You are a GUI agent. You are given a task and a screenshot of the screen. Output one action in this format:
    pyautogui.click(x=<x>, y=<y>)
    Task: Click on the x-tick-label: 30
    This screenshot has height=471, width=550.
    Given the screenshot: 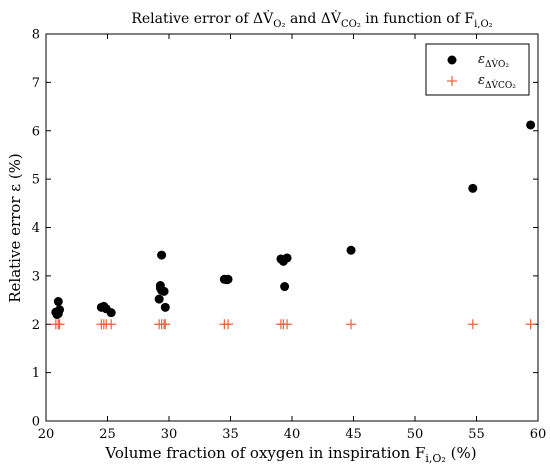 What is the action you would take?
    pyautogui.click(x=169, y=434)
    